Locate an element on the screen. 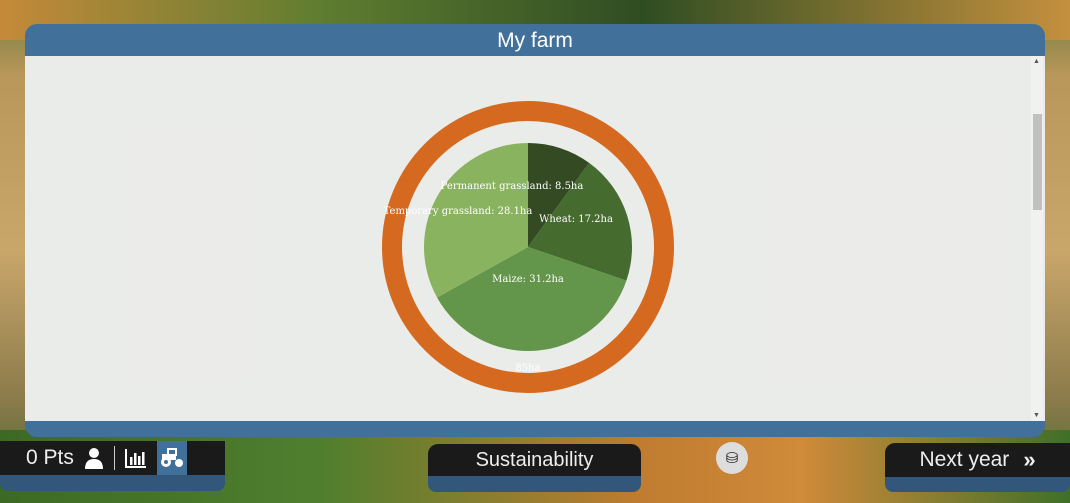 Image resolution: width=1070 pixels, height=503 pixels. next-year-button: Next year » is located at coordinates (977, 460).